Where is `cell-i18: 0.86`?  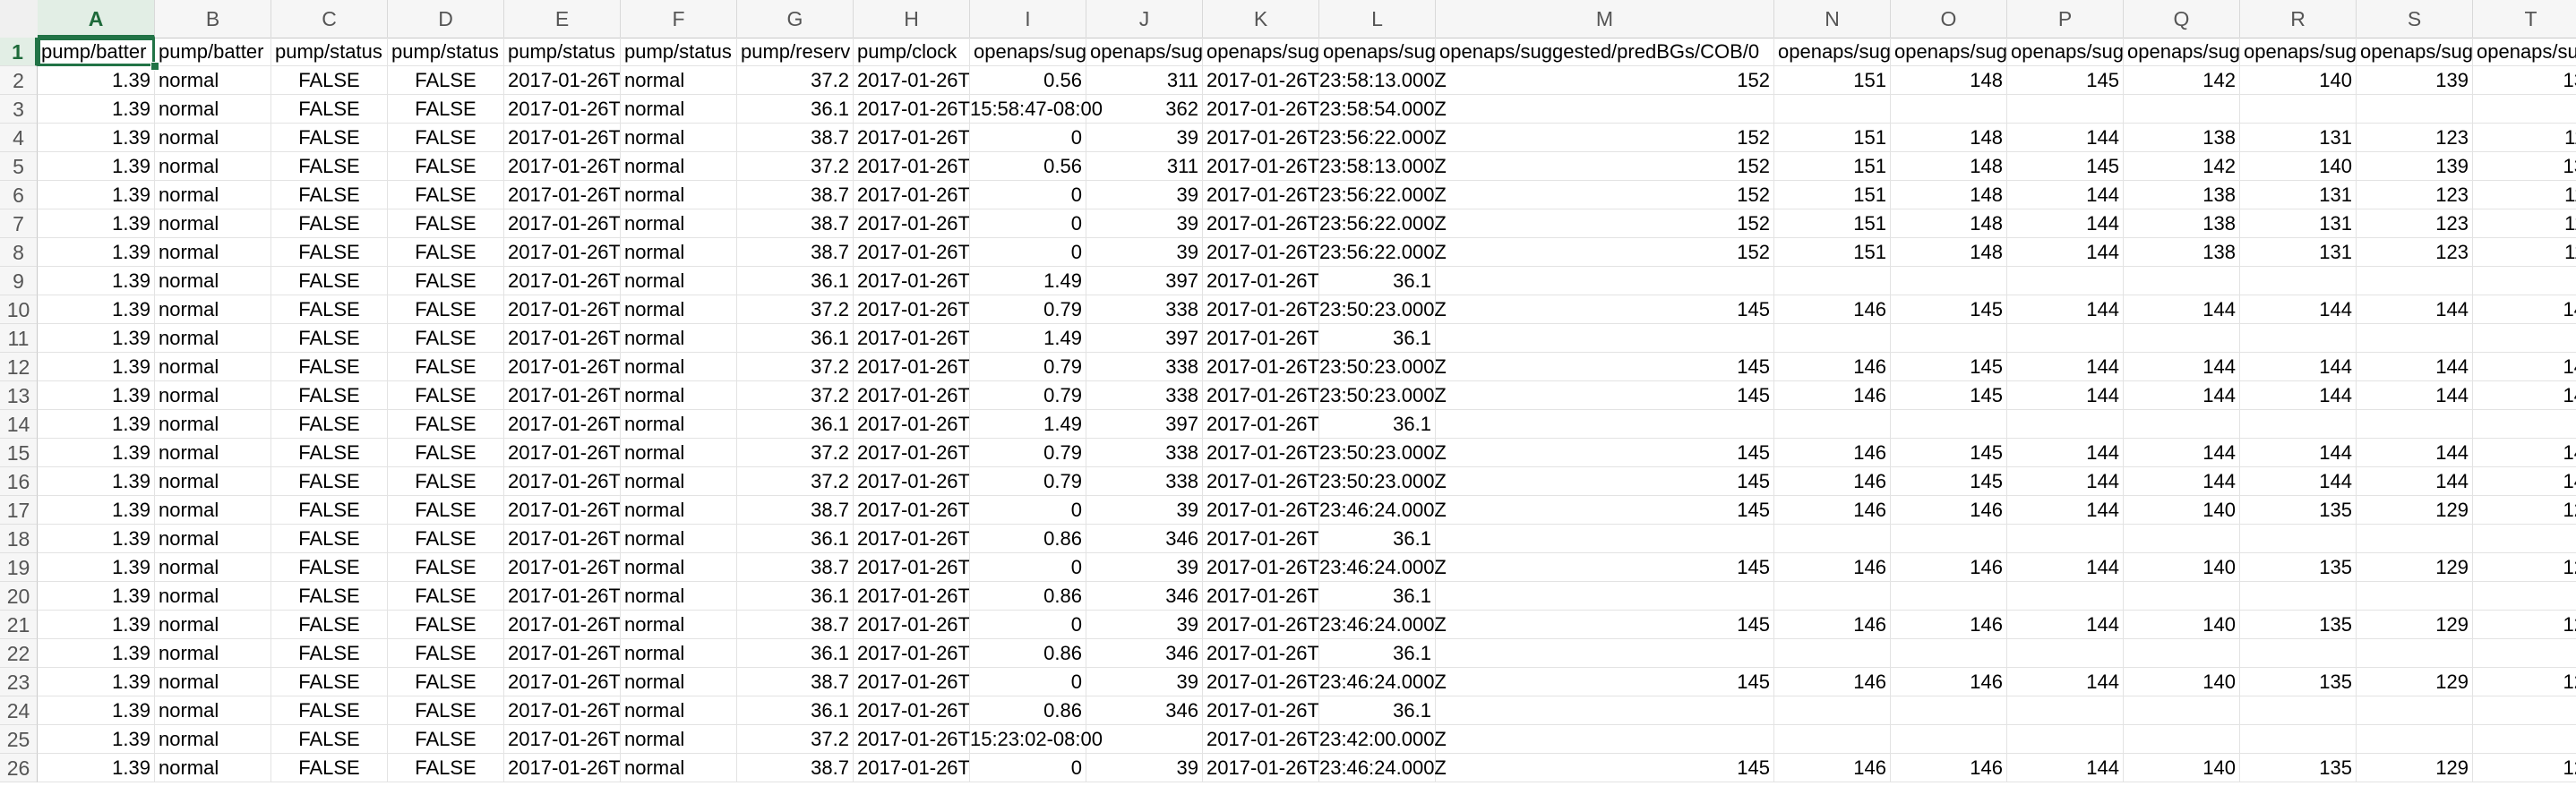 cell-i18: 0.86 is located at coordinates (1028, 539).